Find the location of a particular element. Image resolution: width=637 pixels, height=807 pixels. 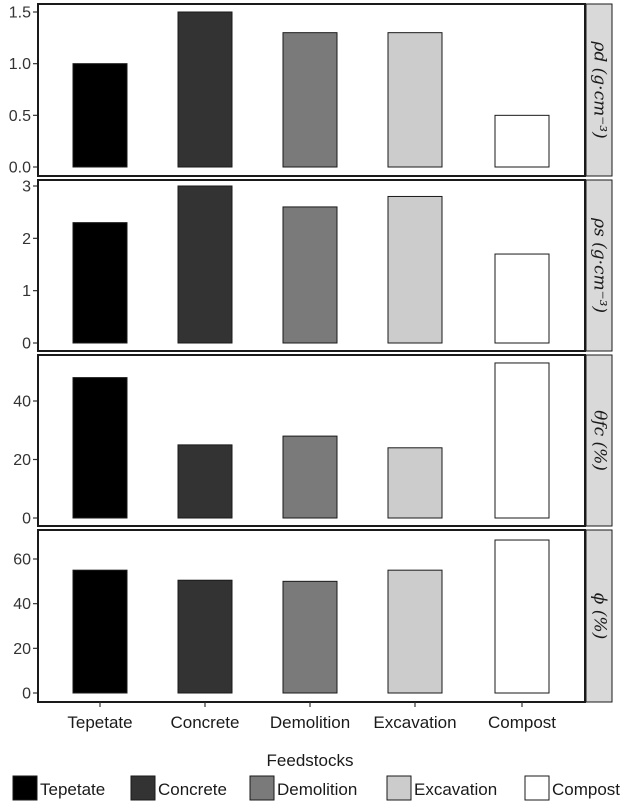

y-tick-label: 0.0 is located at coordinates (20, 168).